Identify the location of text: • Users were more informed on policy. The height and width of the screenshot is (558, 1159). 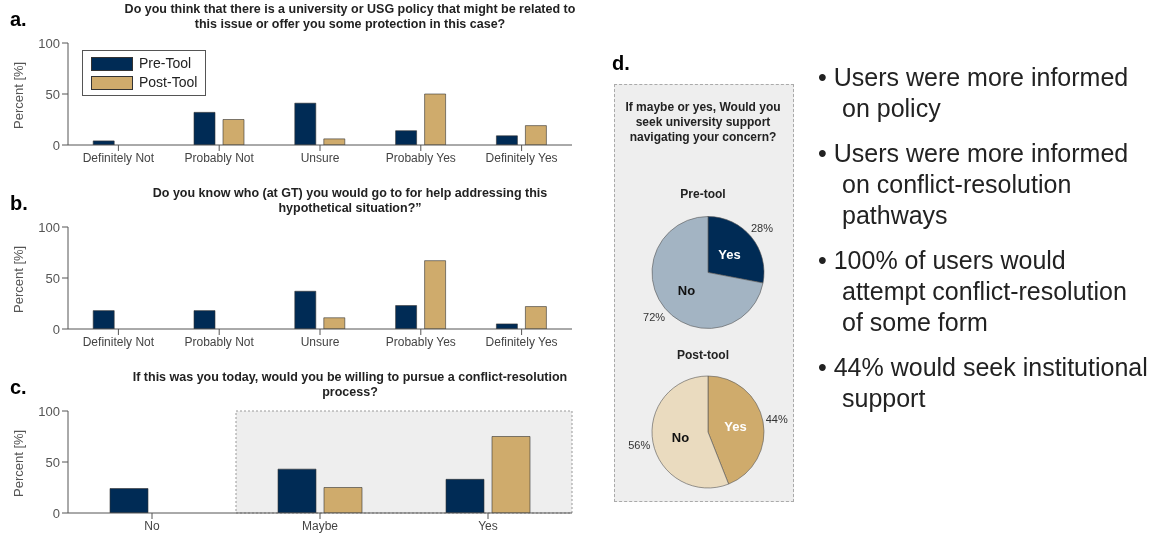
(974, 93).